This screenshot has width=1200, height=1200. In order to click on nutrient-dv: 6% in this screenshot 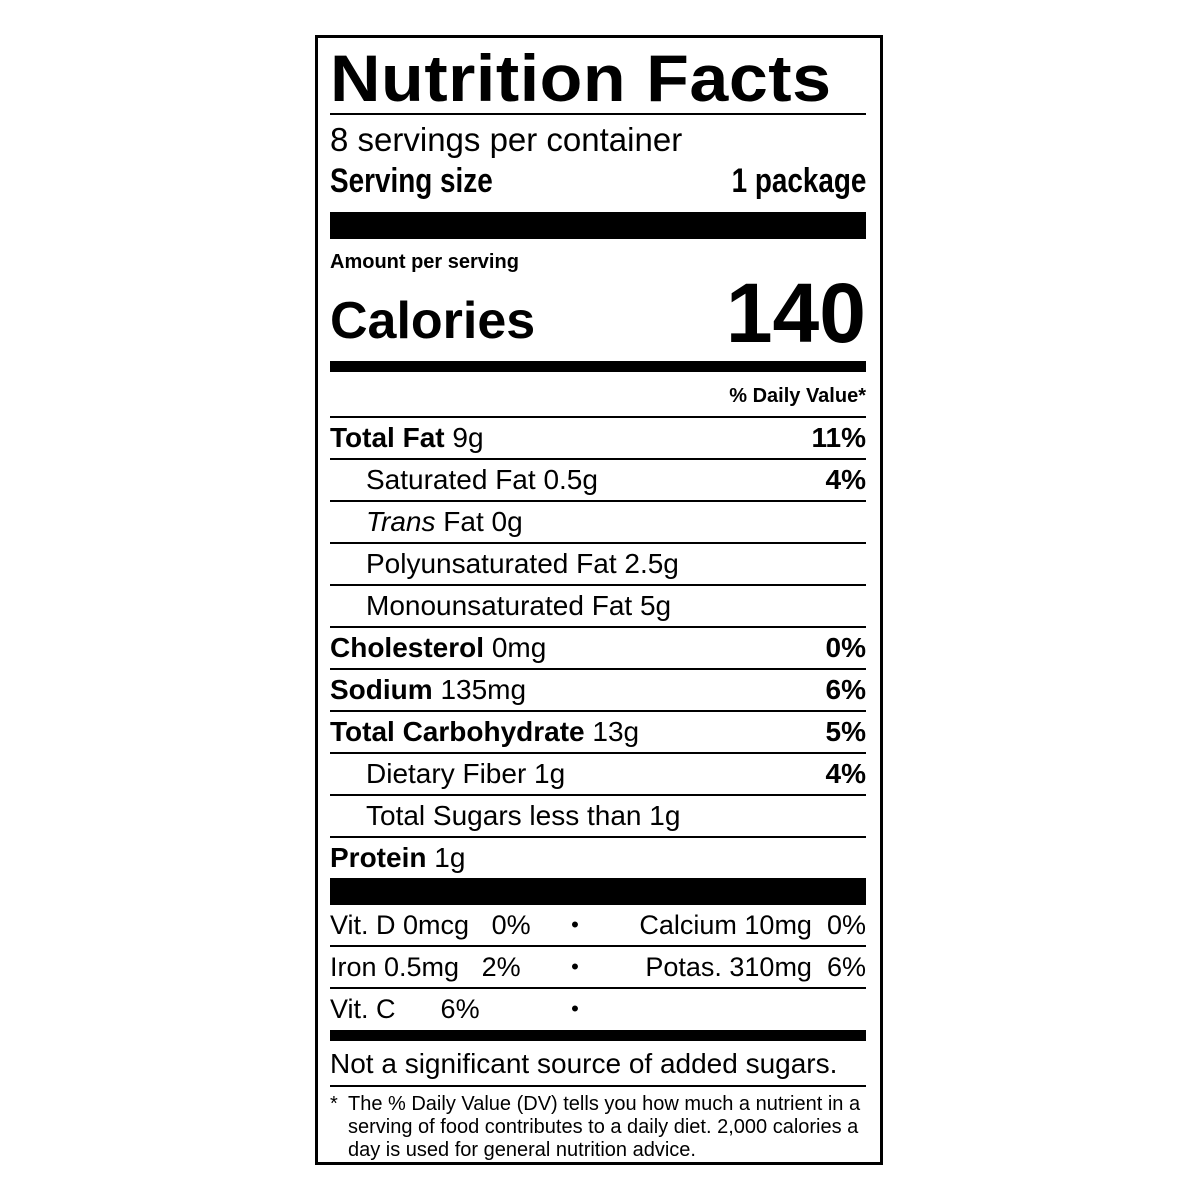, I will do `click(845, 689)`.